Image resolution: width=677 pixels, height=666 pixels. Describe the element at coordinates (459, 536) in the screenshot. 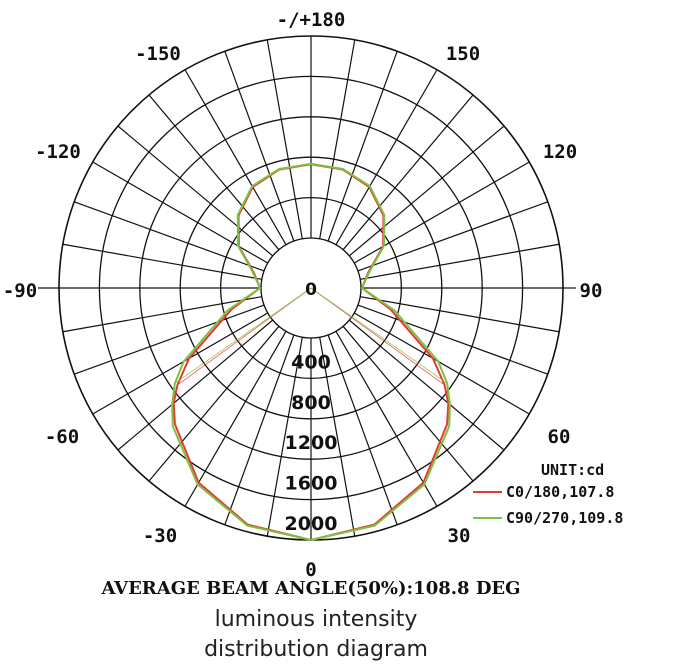

I see `angle-label: 30` at that location.